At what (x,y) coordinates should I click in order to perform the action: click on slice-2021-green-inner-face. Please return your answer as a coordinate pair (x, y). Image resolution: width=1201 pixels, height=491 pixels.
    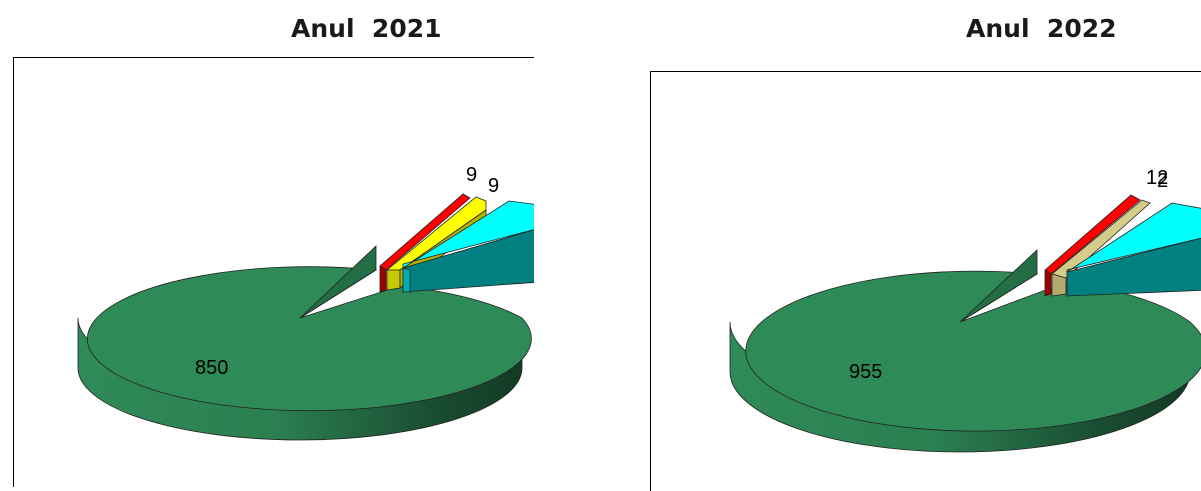
    Looking at the image, I should click on (338, 282).